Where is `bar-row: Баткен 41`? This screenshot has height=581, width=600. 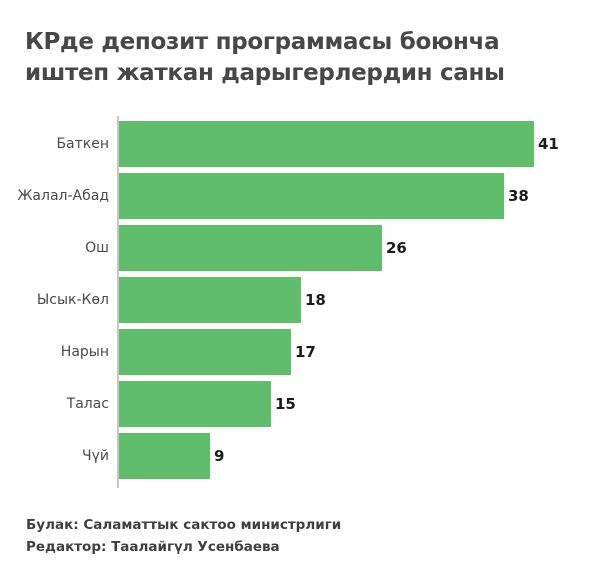 bar-row: Баткен 41 is located at coordinates (300, 144).